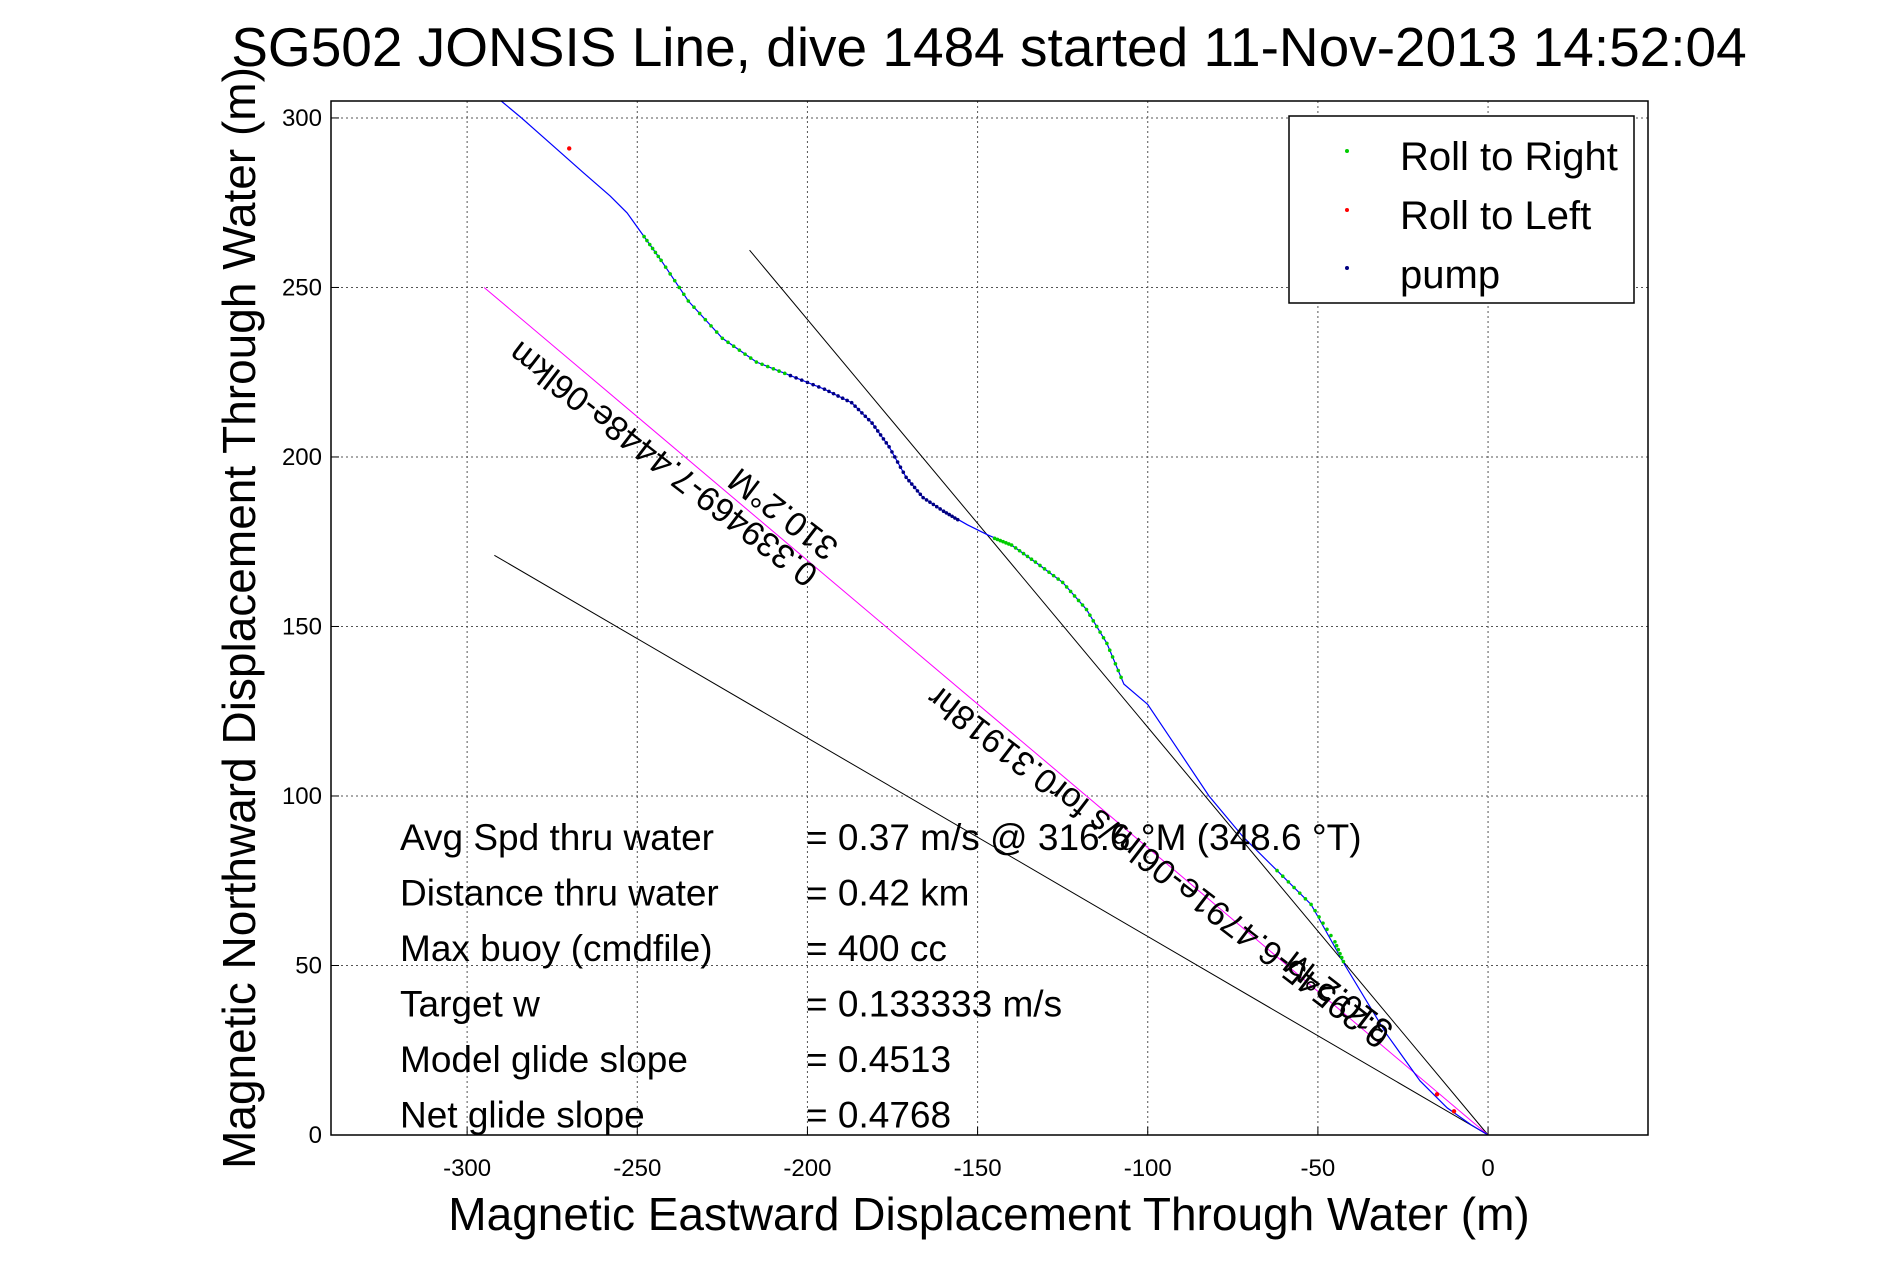 The height and width of the screenshot is (1262, 1891). Describe the element at coordinates (522, 1115) in the screenshot. I see `stat-label: Net glide slope` at that location.